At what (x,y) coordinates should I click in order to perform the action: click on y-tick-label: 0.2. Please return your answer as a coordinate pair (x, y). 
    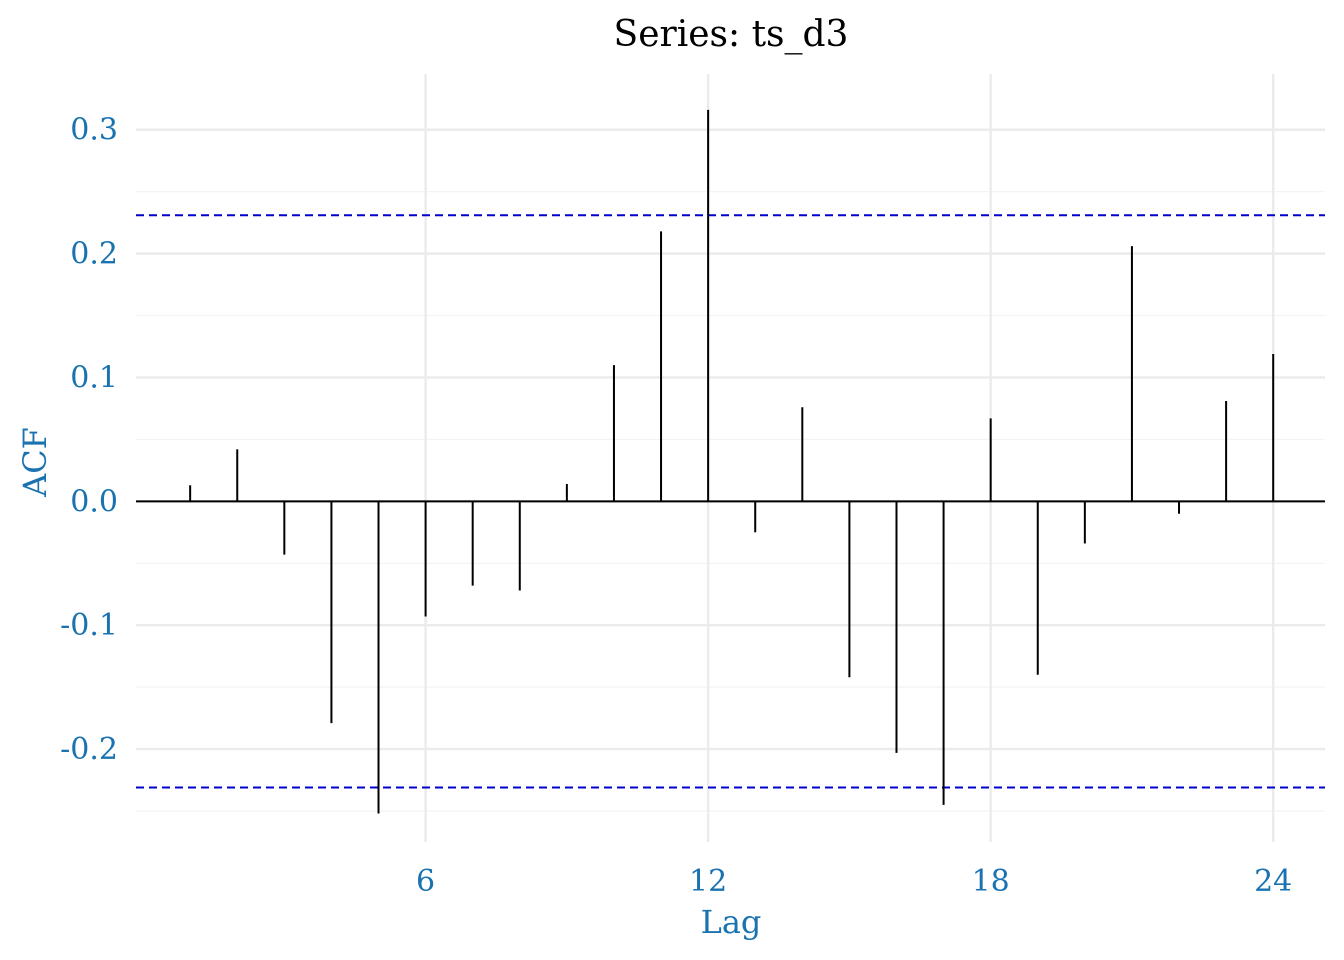
    Looking at the image, I should click on (94, 254).